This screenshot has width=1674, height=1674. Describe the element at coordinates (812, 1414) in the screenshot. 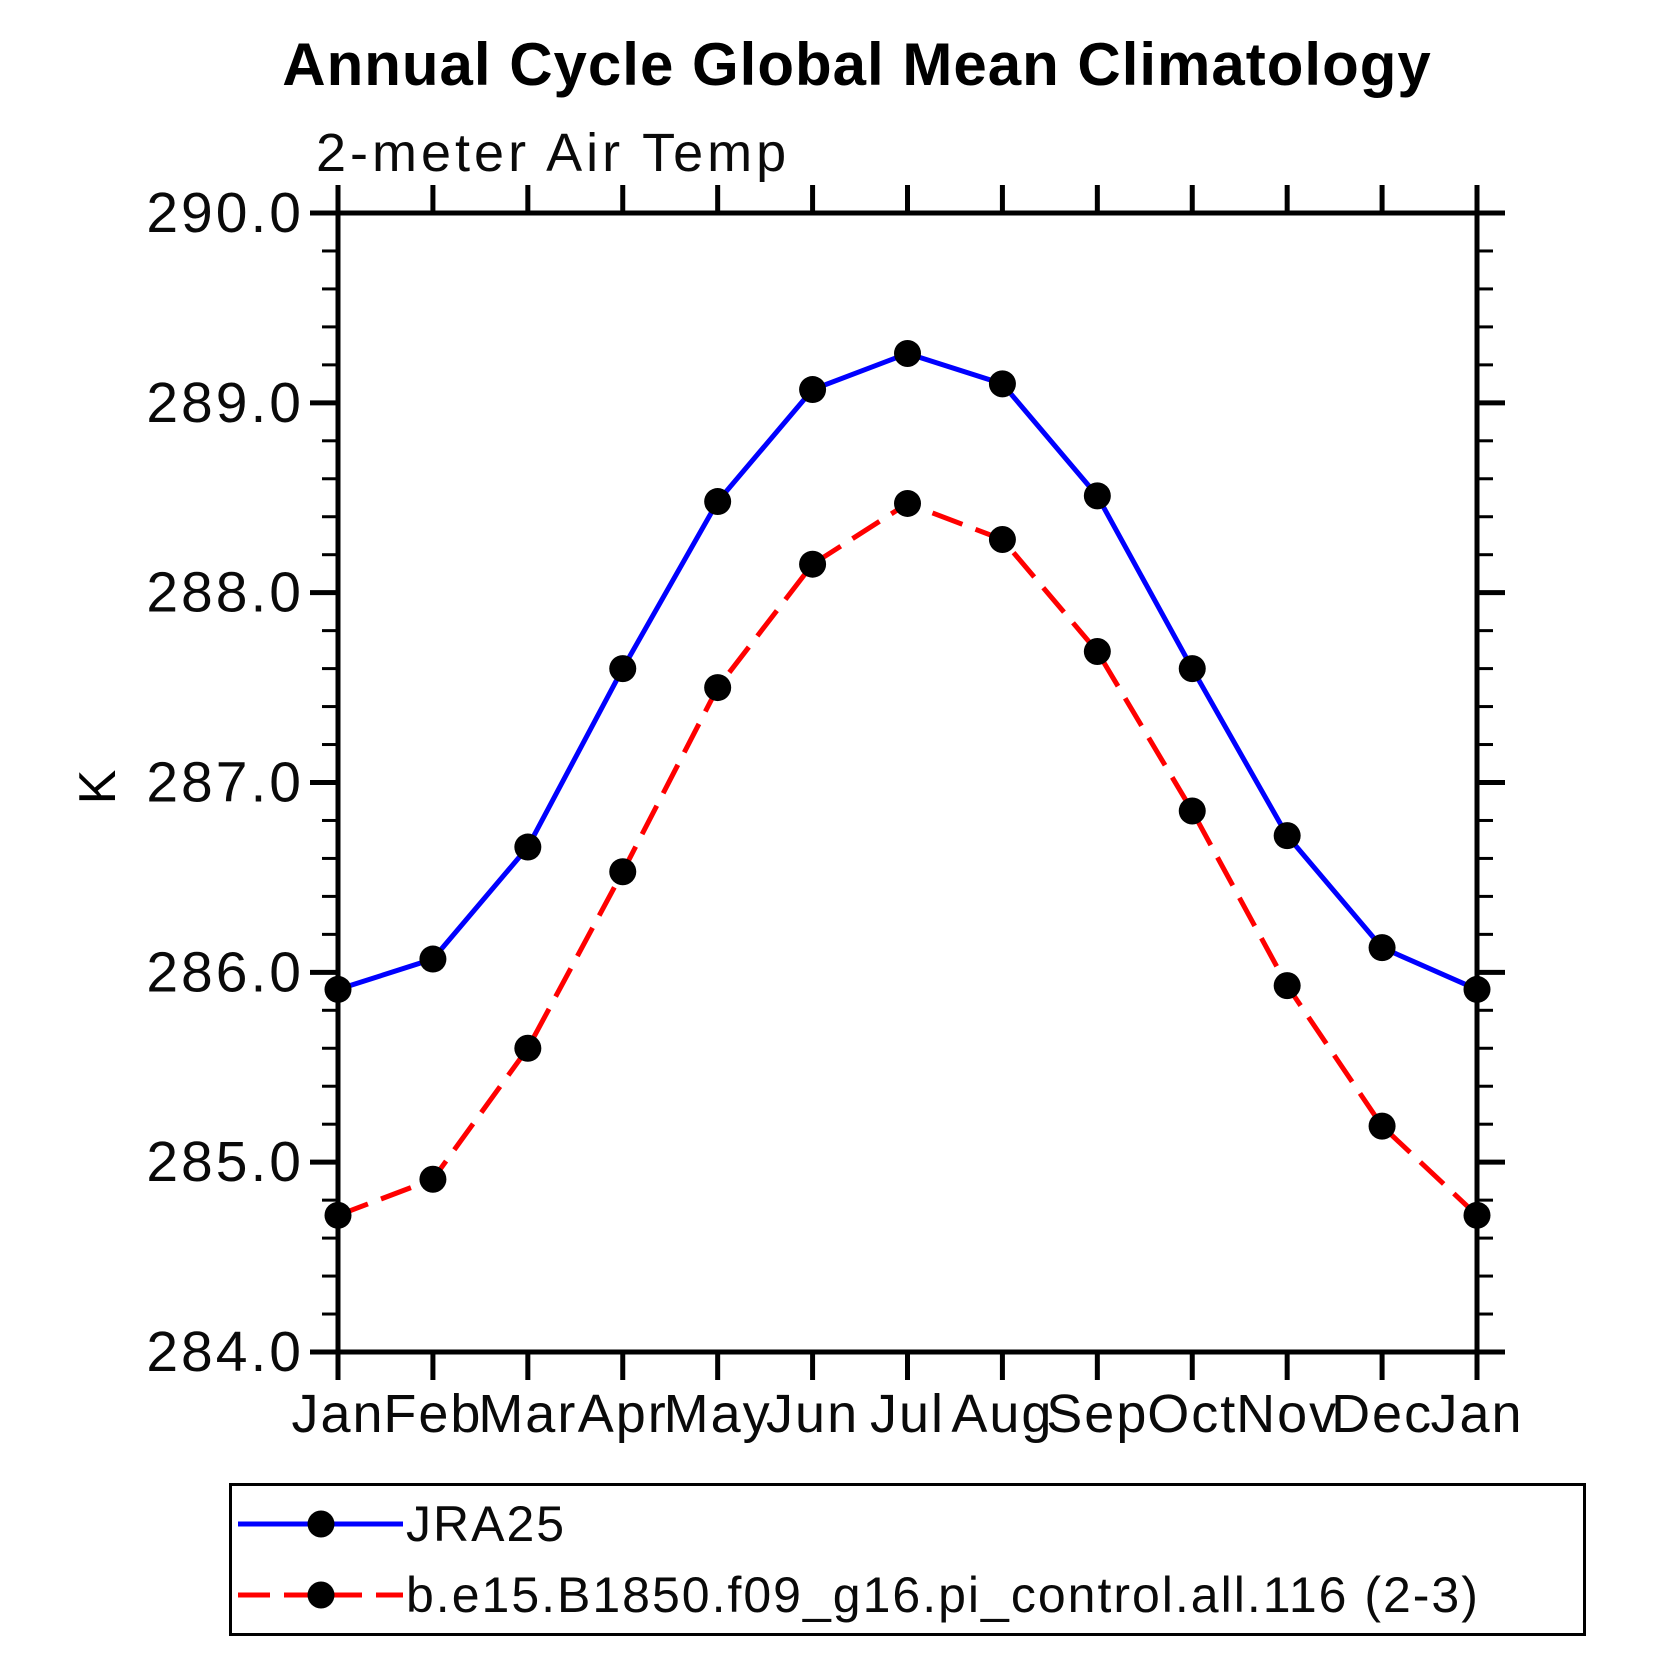

I see `x-tick-label: Jun` at that location.